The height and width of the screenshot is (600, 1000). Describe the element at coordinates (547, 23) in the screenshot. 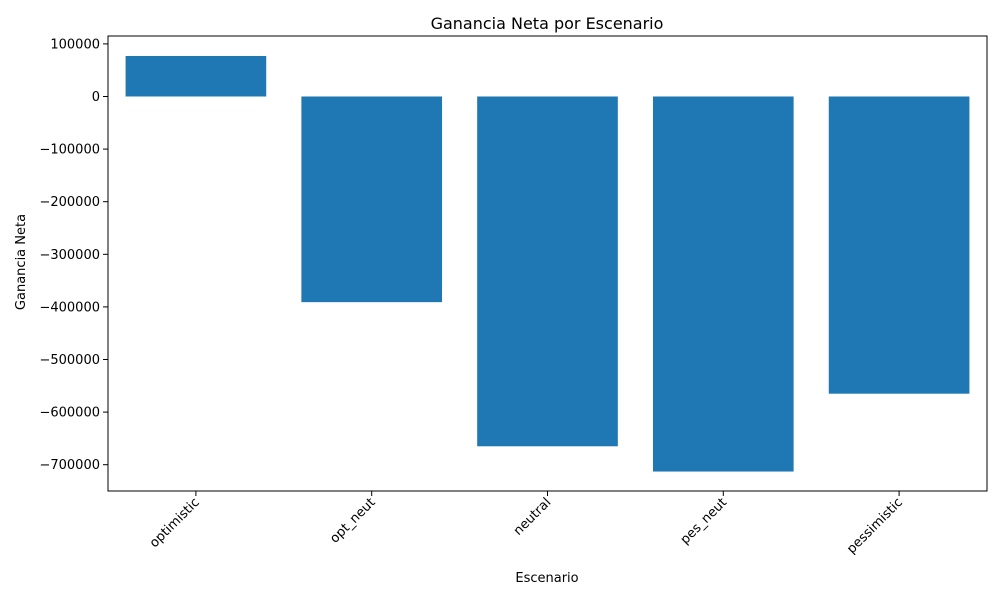

I see `chart-title: Ganancia Neta por Escenario` at that location.